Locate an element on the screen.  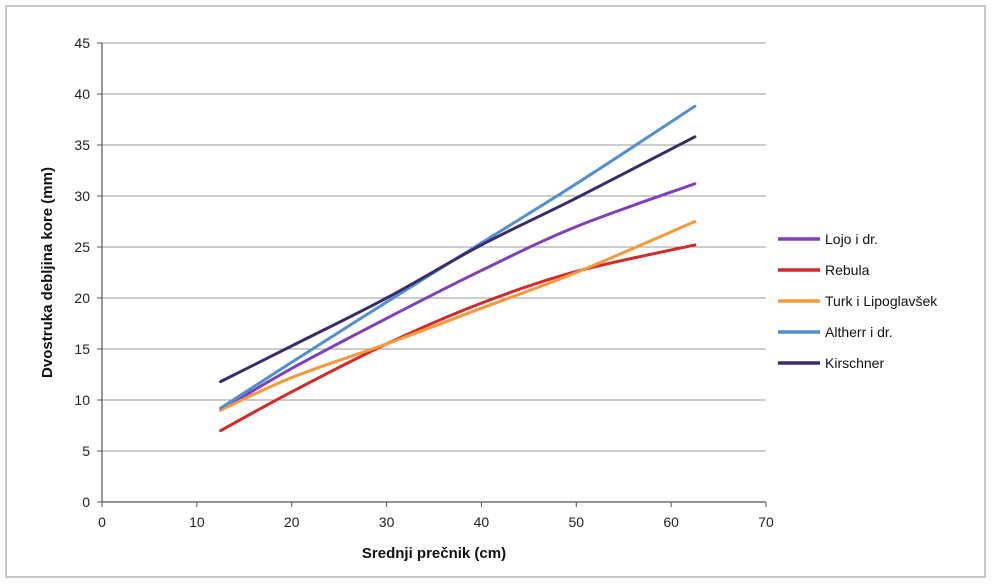
x-tick-label: 40 is located at coordinates (482, 522).